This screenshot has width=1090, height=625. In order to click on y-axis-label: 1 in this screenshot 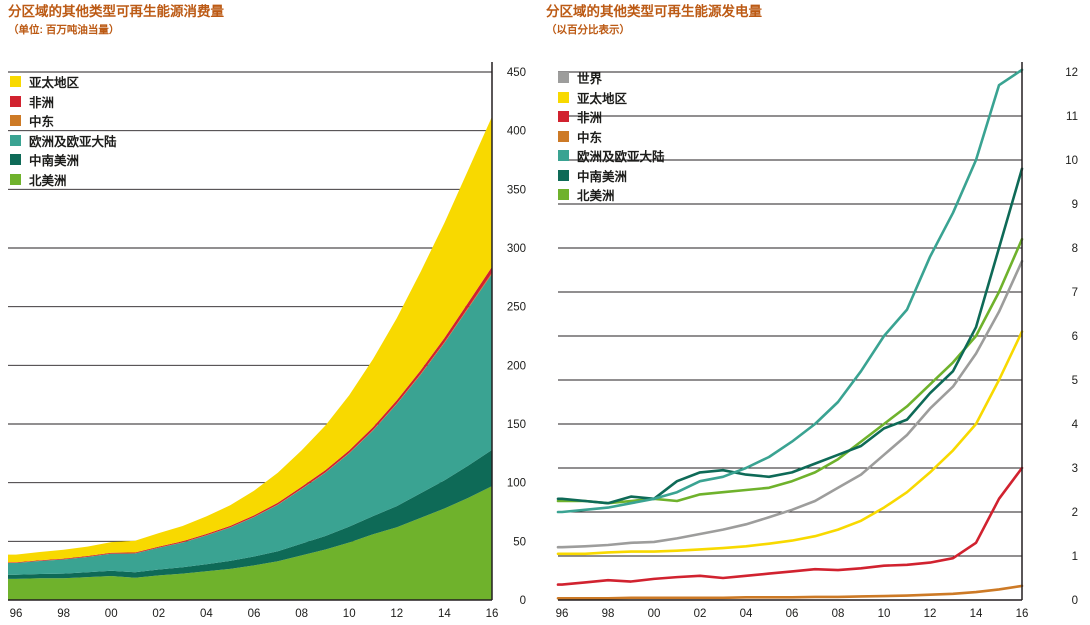, I will do `click(1075, 557)`.